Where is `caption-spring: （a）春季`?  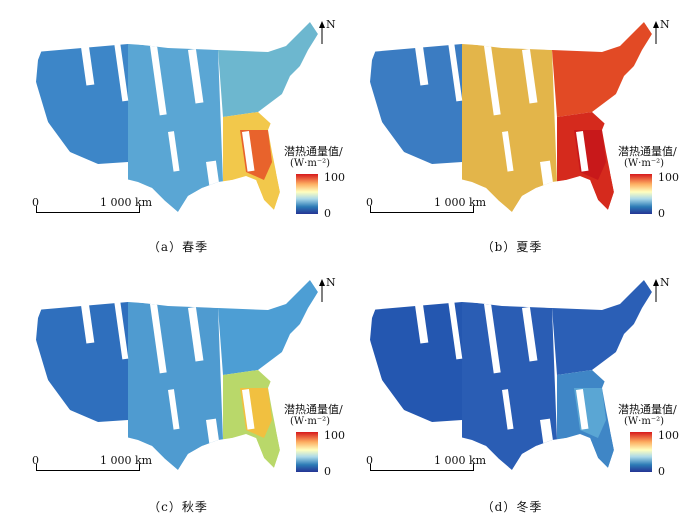 caption-spring: （a）春季 is located at coordinates (178, 247).